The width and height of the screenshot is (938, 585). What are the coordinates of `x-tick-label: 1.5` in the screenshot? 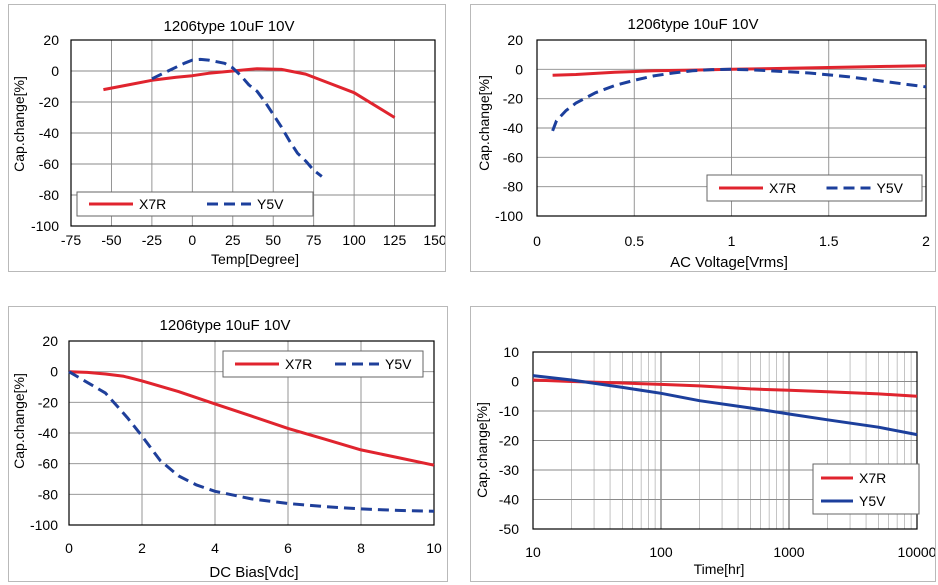 It's located at (829, 241).